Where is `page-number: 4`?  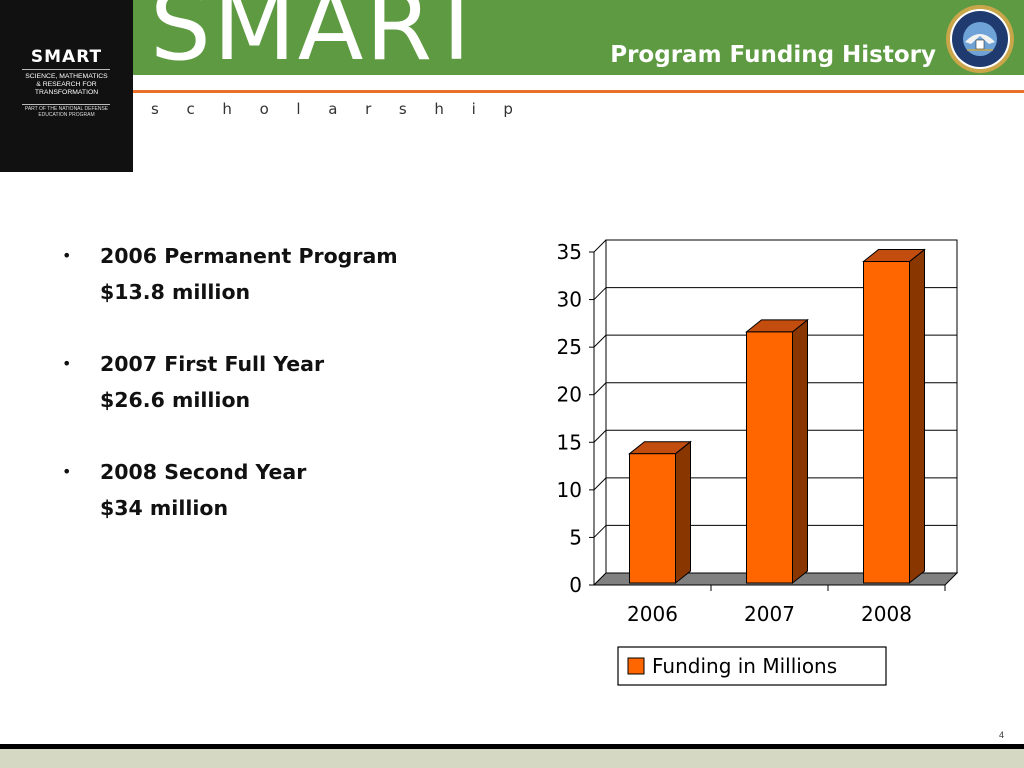
page-number: 4 is located at coordinates (1001, 735).